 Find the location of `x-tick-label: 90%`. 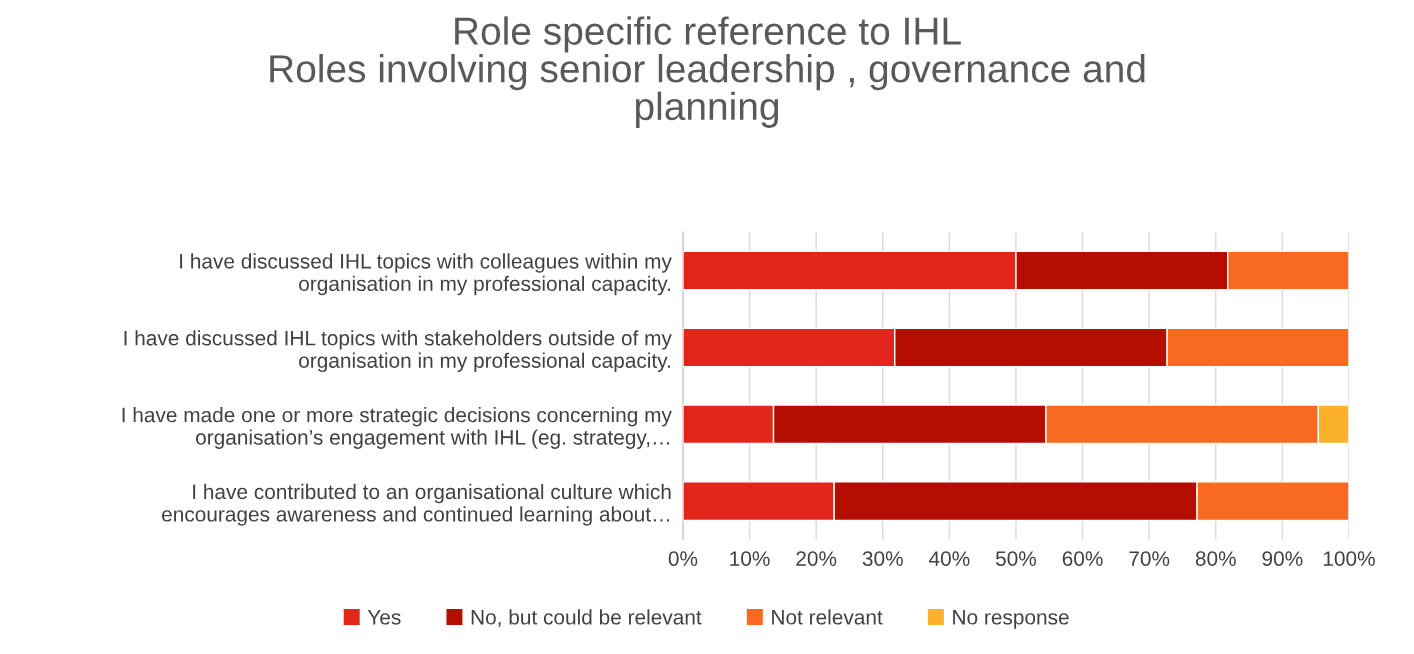

x-tick-label: 90% is located at coordinates (1282, 558).